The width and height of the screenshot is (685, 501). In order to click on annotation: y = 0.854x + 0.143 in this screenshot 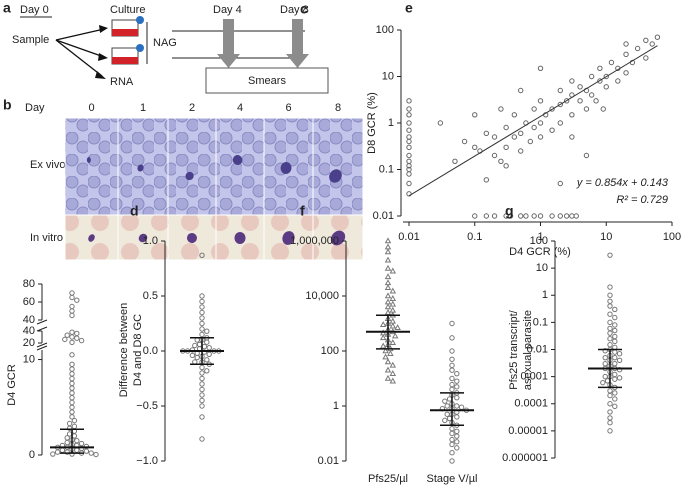, I will do `click(622, 183)`.